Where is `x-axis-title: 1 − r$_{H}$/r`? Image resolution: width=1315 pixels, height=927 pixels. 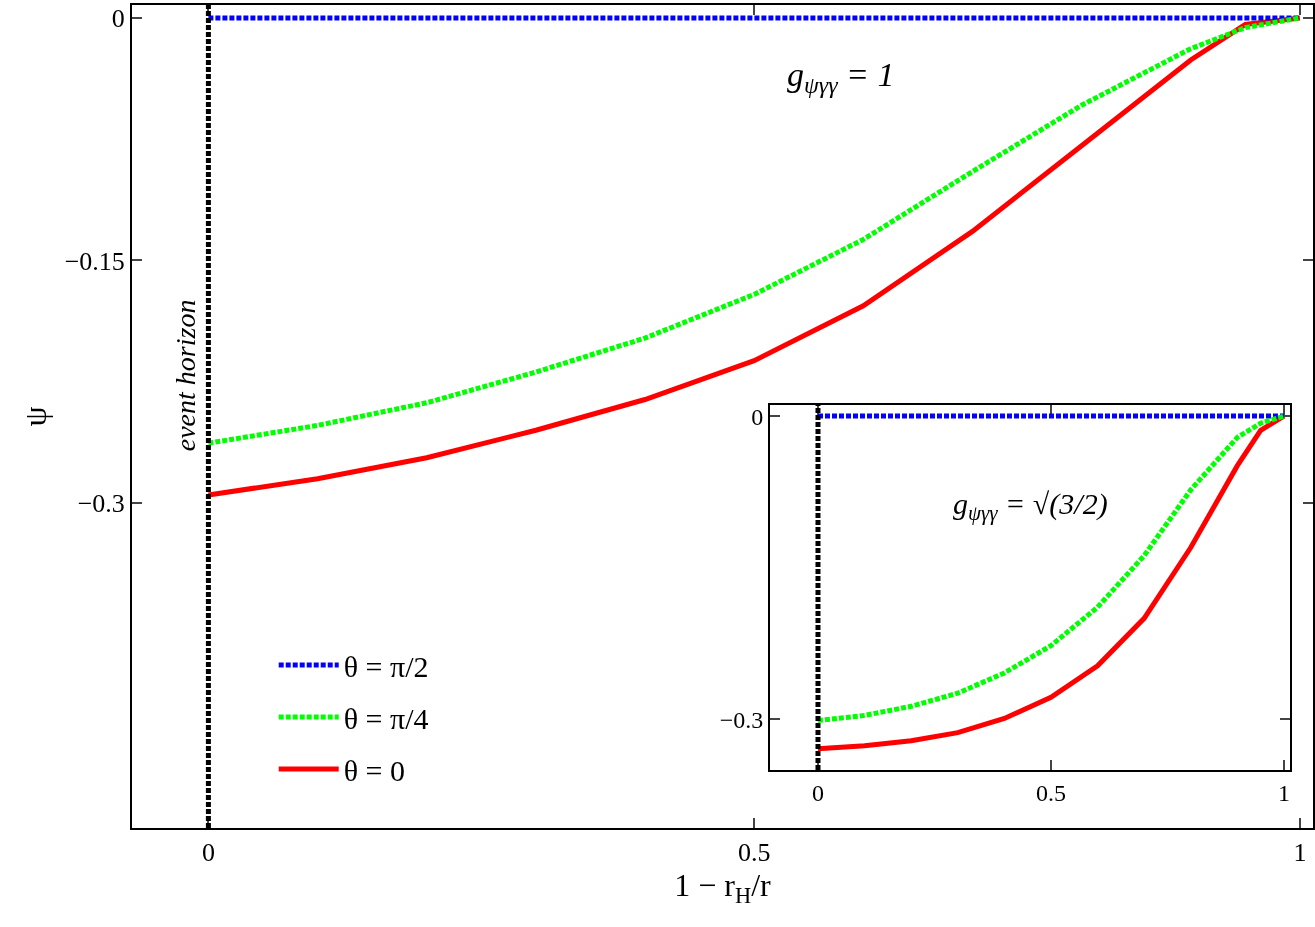 x-axis-title: 1 − r$_{H}$/r is located at coordinates (723, 887).